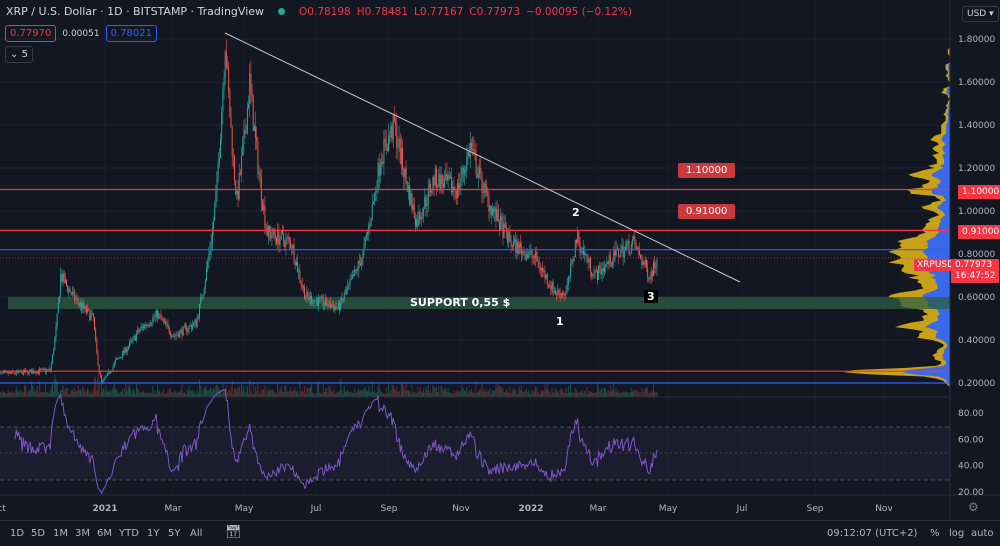 The width and height of the screenshot is (1000, 546). Describe the element at coordinates (980, 14) in the screenshot. I see `currency-select: USD ▾` at that location.